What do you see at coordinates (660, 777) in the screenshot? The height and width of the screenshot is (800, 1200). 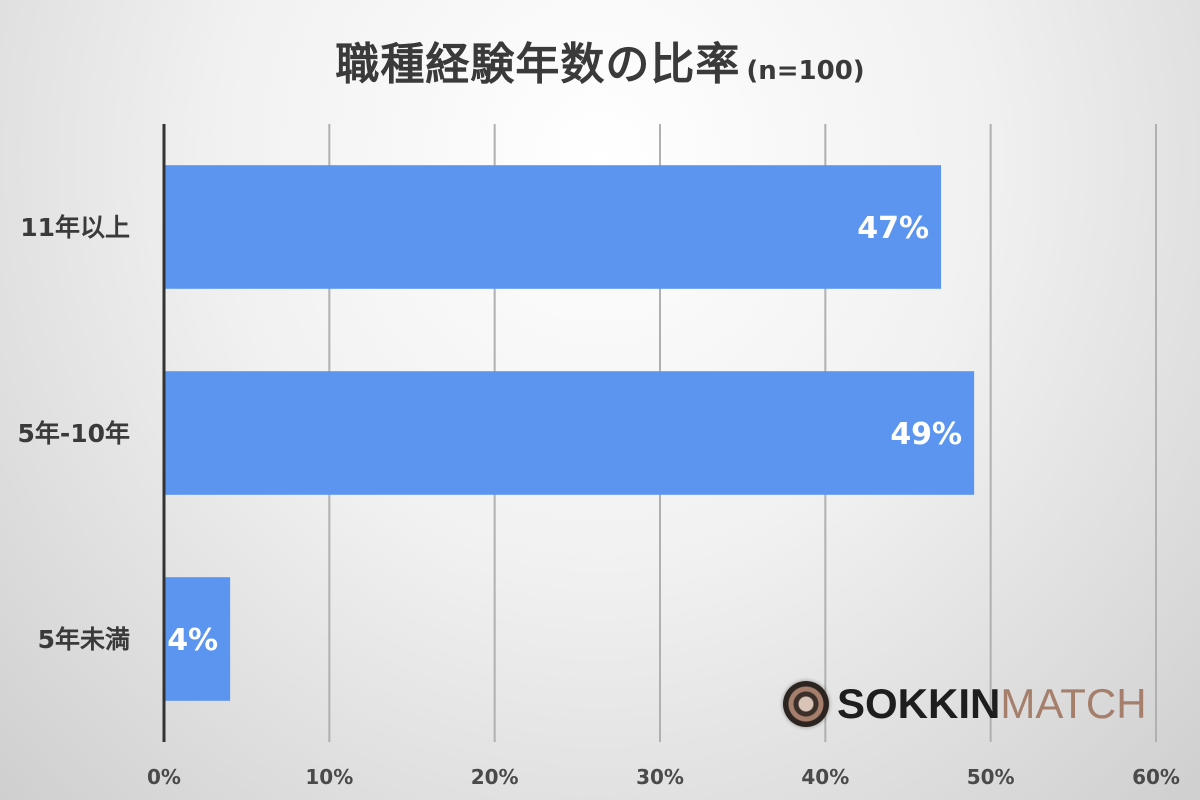 I see `x-tick-label: 30%` at bounding box center [660, 777].